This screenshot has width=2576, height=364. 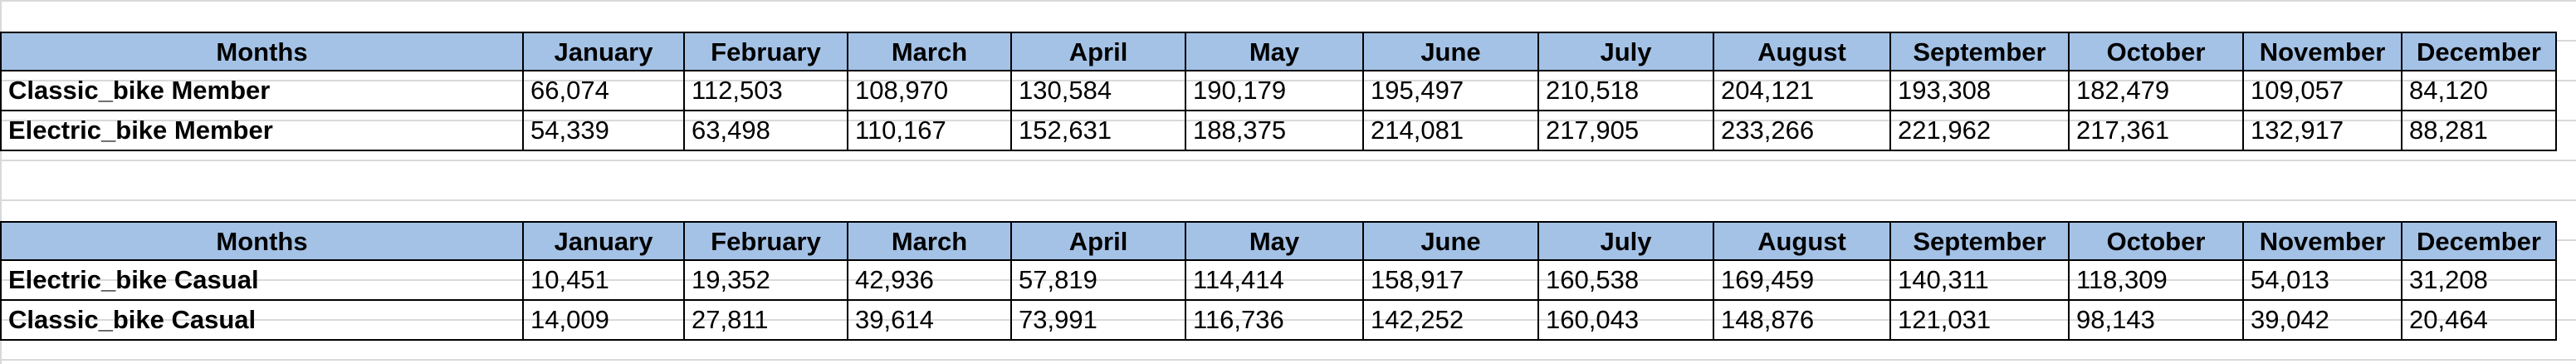 What do you see at coordinates (930, 131) in the screenshot?
I see `value-cell: 110,167` at bounding box center [930, 131].